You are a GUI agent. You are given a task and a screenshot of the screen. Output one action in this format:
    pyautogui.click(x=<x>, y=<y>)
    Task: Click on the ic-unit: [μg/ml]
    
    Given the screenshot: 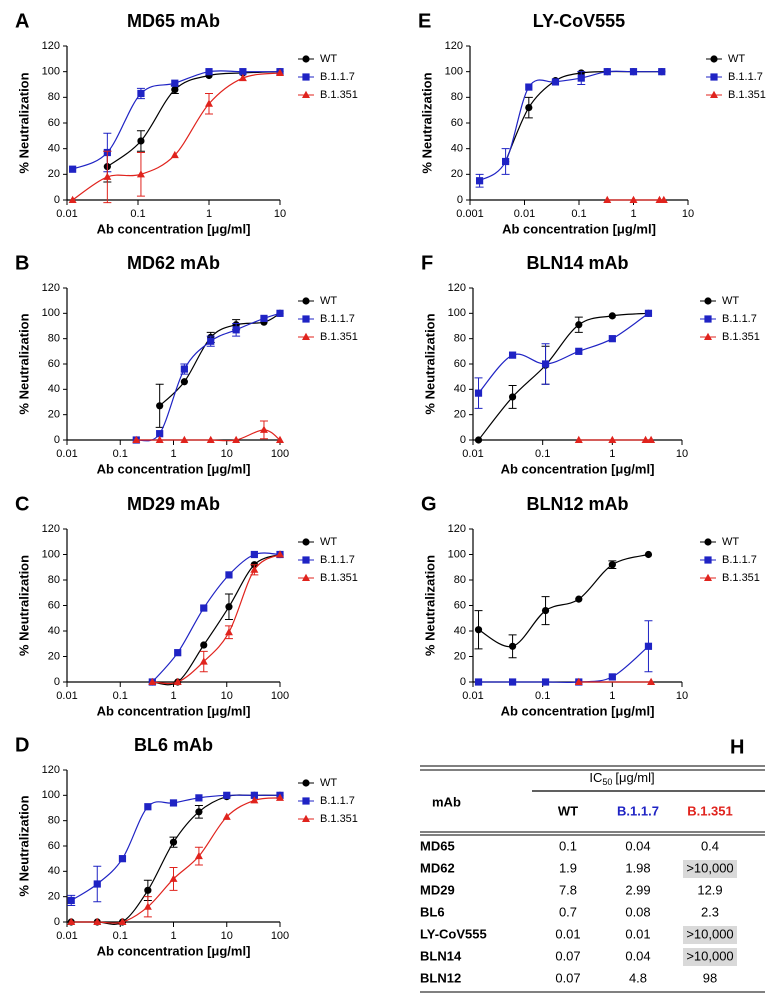 What is the action you would take?
    pyautogui.click(x=634, y=777)
    